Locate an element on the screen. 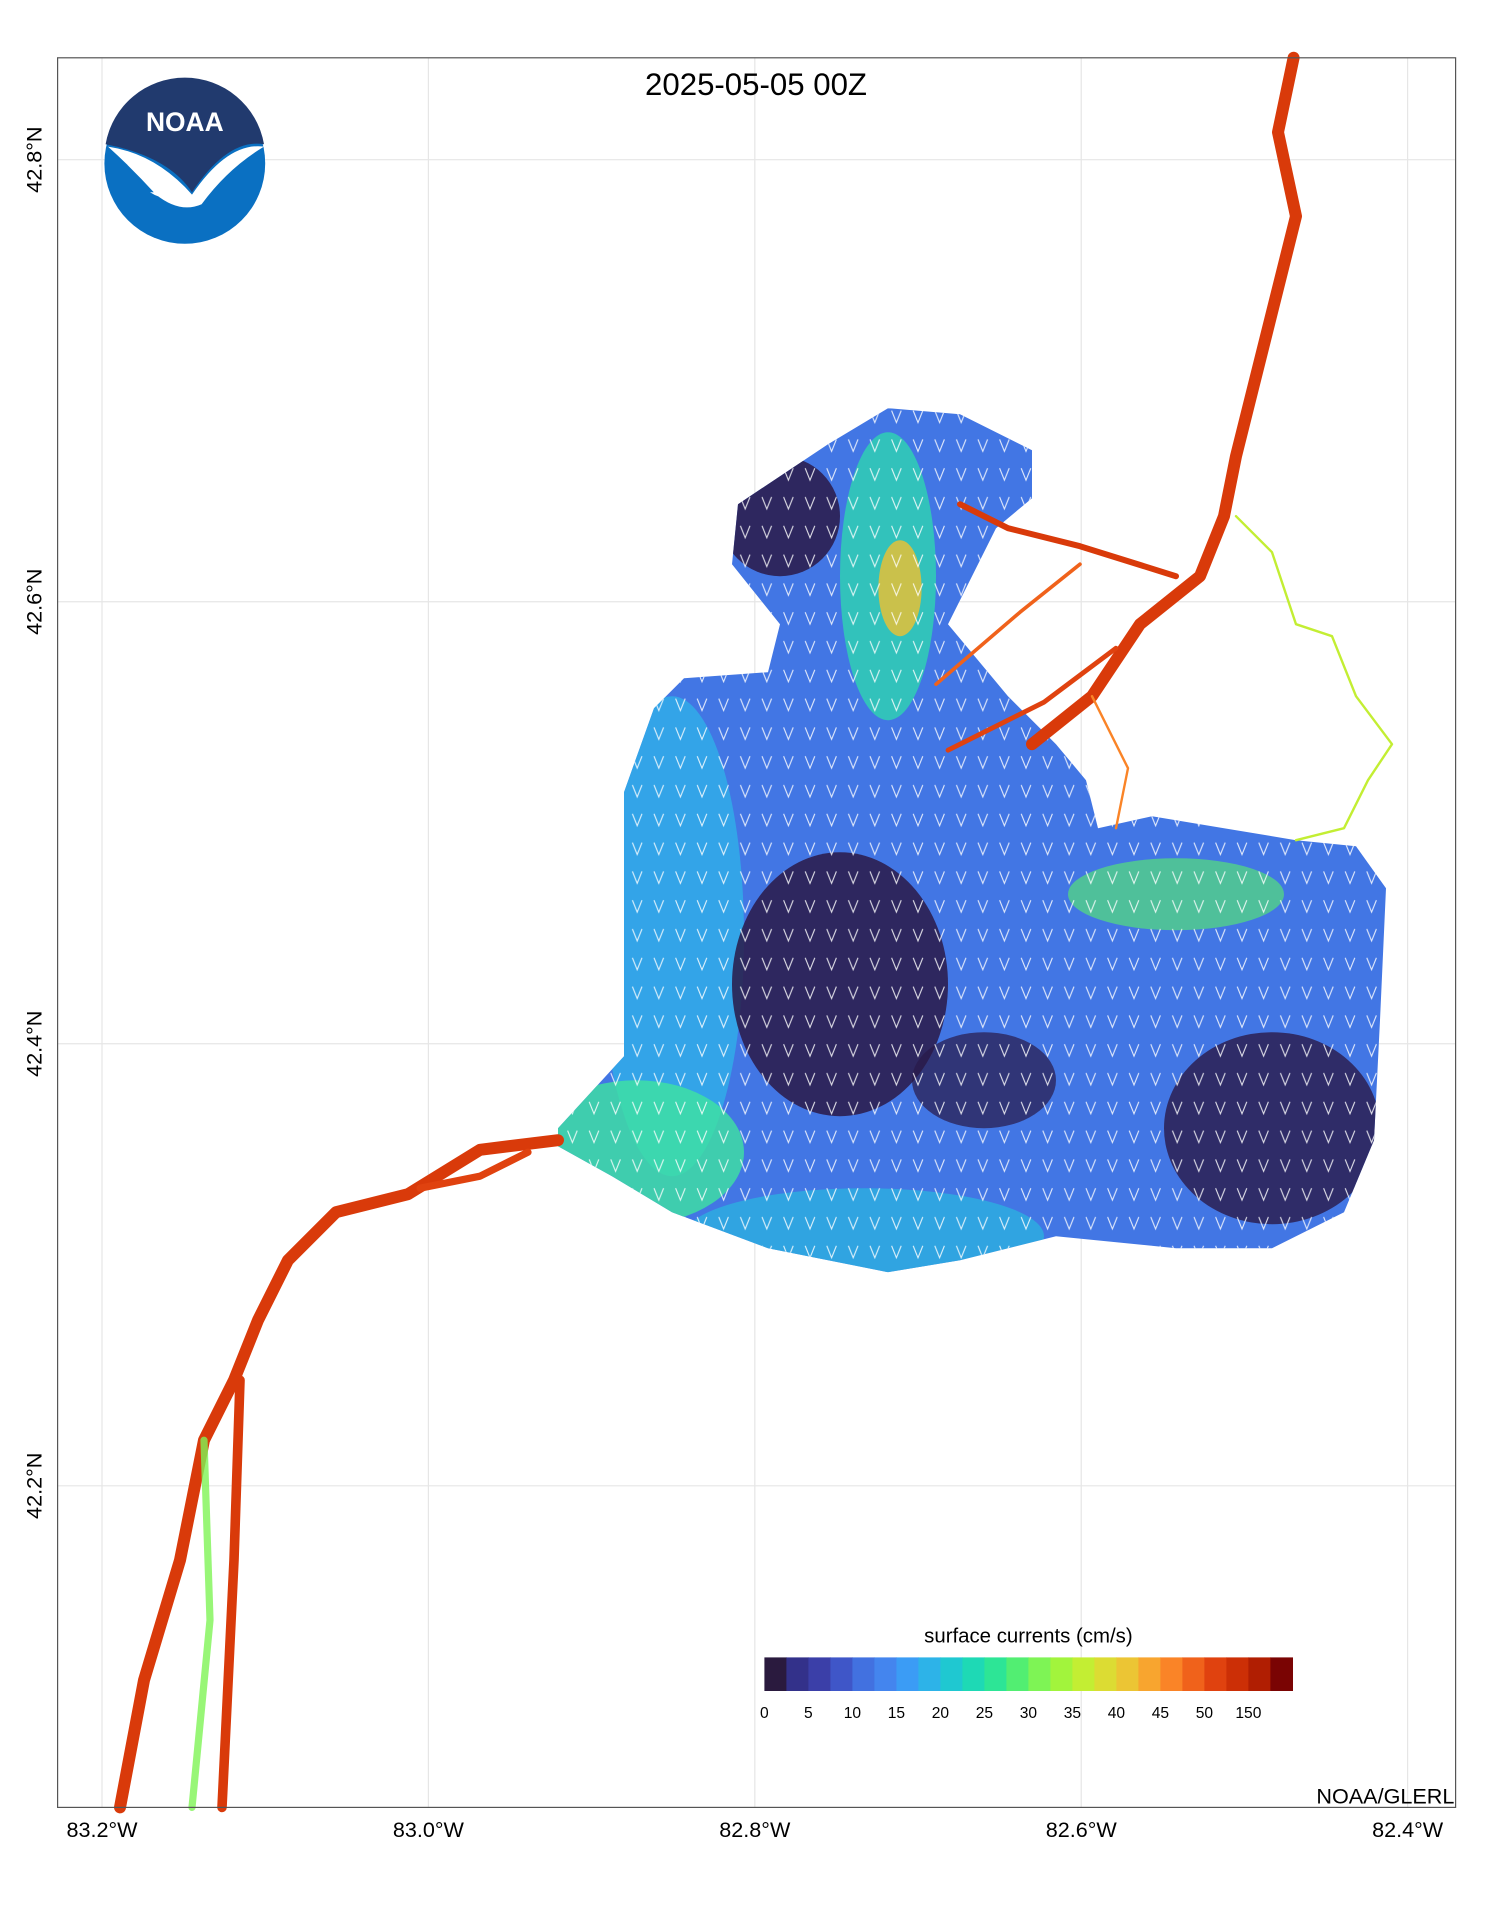  x-tick-label: 82.4°W is located at coordinates (1408, 1829).